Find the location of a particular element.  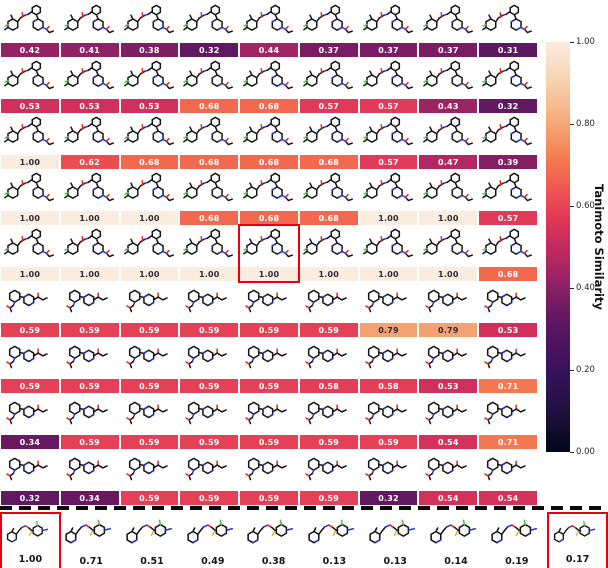

molecule-cell: 0.34 is located at coordinates (30, 421).